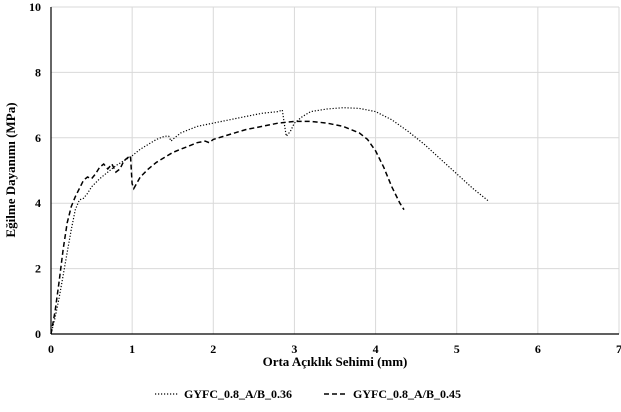 The height and width of the screenshot is (412, 621). Describe the element at coordinates (213, 349) in the screenshot. I see `x-tick-label: 2` at that location.